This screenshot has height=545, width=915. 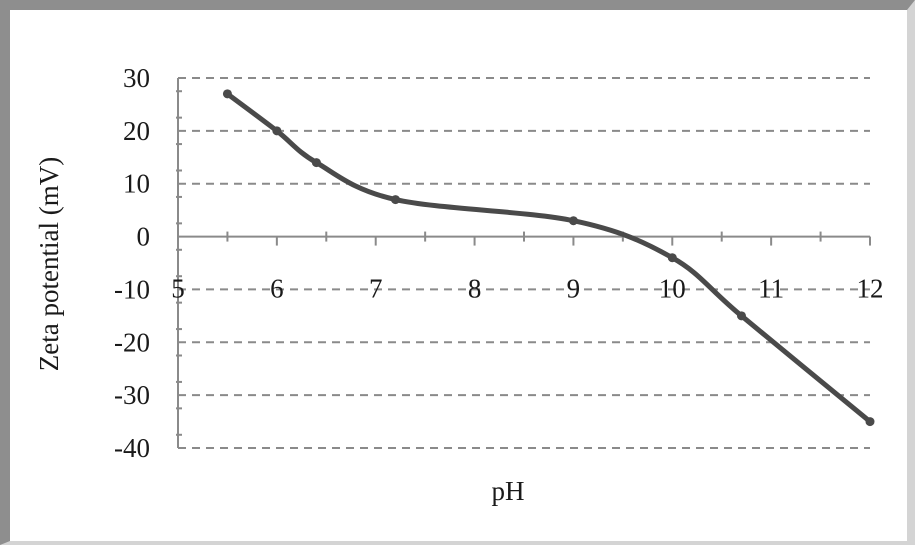 I want to click on x-tick-labels: 5 6 7 8 9 10 11 12, so click(x=527, y=289).